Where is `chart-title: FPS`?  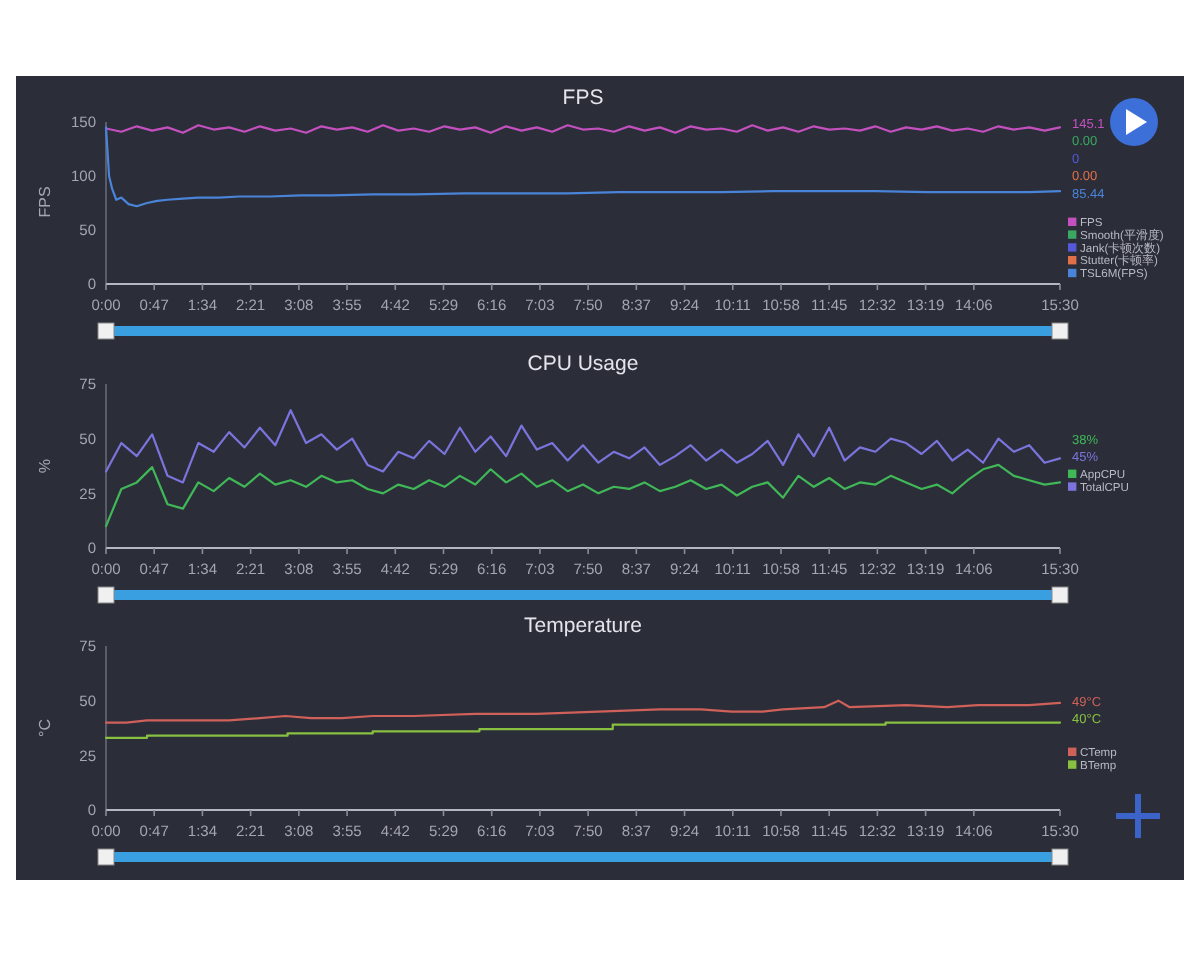 chart-title: FPS is located at coordinates (583, 98).